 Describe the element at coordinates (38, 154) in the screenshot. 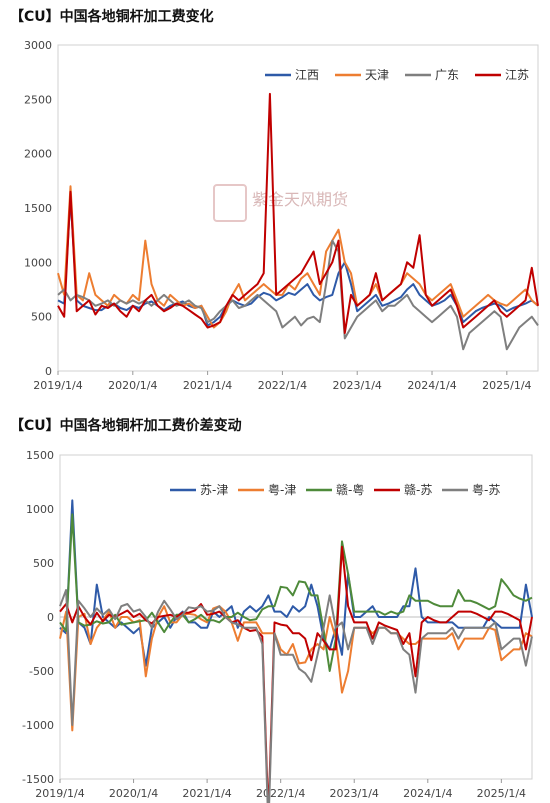

I see `y-tick-label: 2000` at that location.